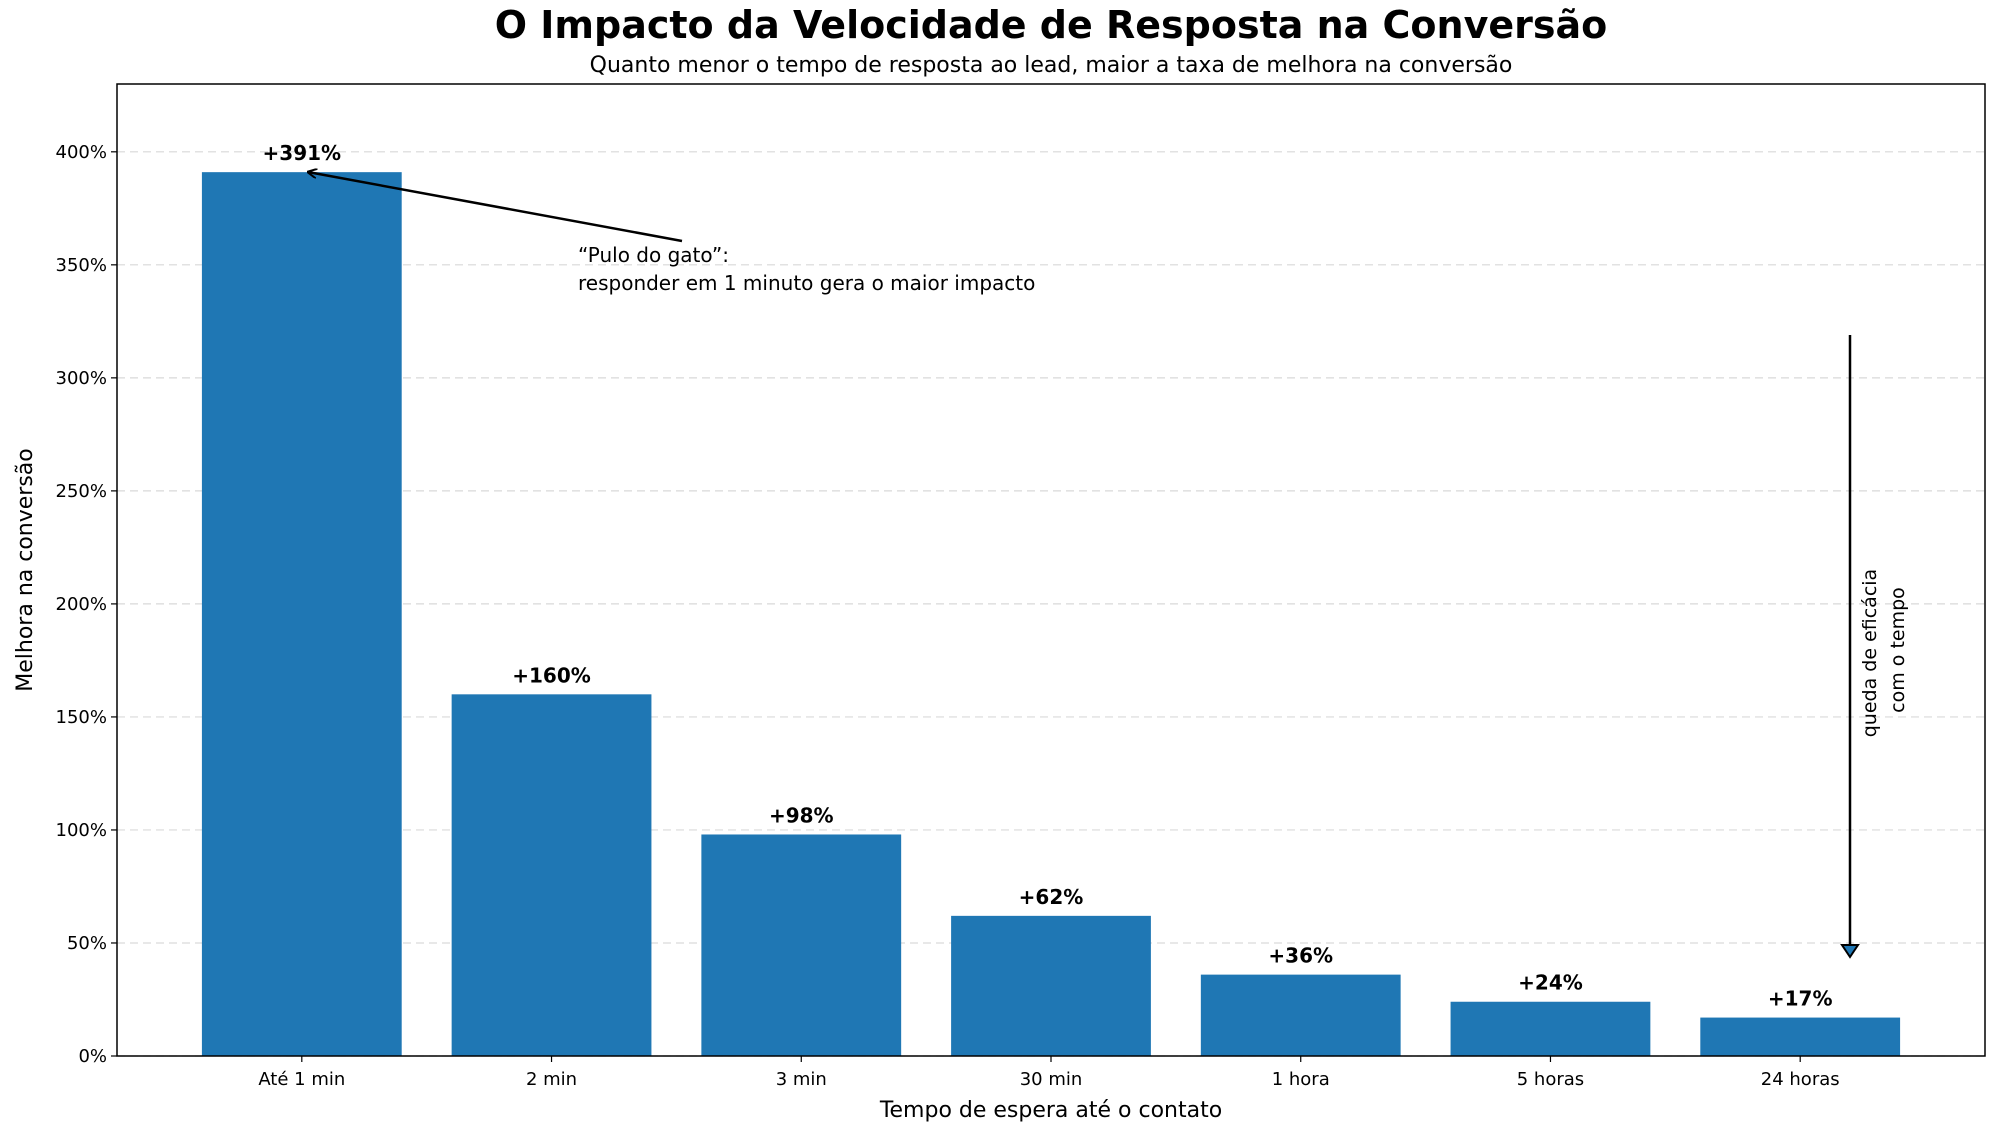 The height and width of the screenshot is (1137, 1999). I want to click on data-label: +17%, so click(1800, 999).